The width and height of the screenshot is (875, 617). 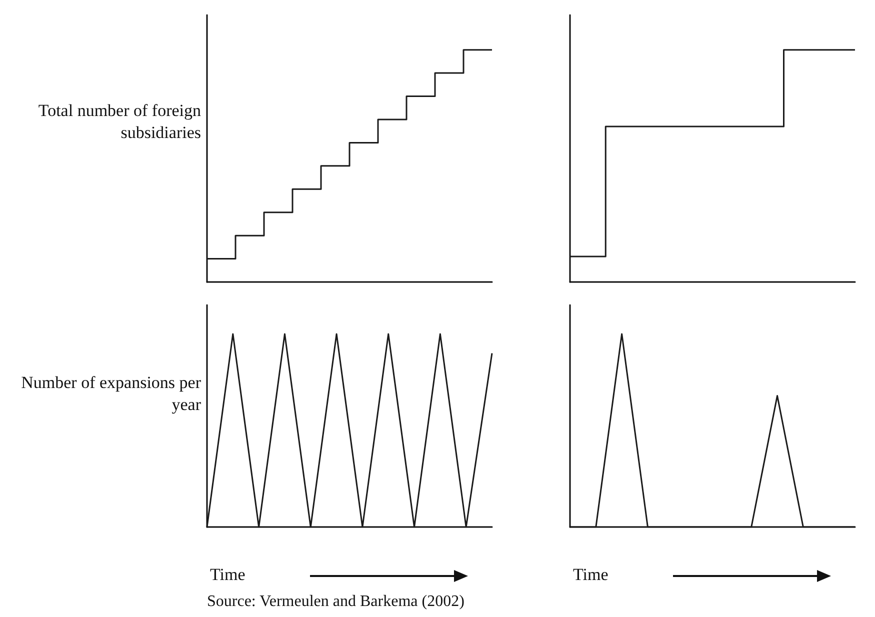 What do you see at coordinates (119, 122) in the screenshot?
I see `y-axis-title: Total number of foreign subsidiaries` at bounding box center [119, 122].